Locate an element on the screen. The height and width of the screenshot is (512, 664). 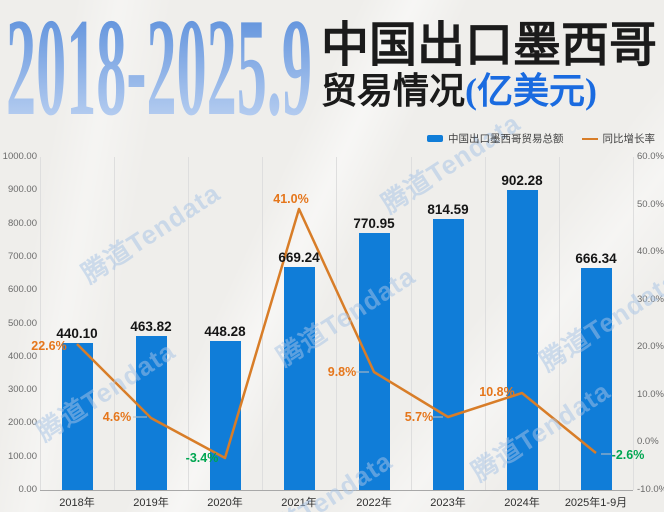
year-range-text: 2018-2025.9 is located at coordinates (159, 69).